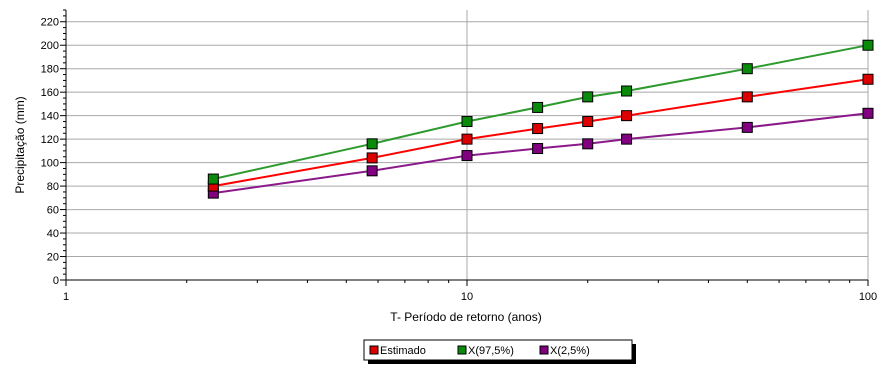 The image size is (882, 365). Describe the element at coordinates (50, 70) in the screenshot. I see `y-tick-label: 180` at that location.